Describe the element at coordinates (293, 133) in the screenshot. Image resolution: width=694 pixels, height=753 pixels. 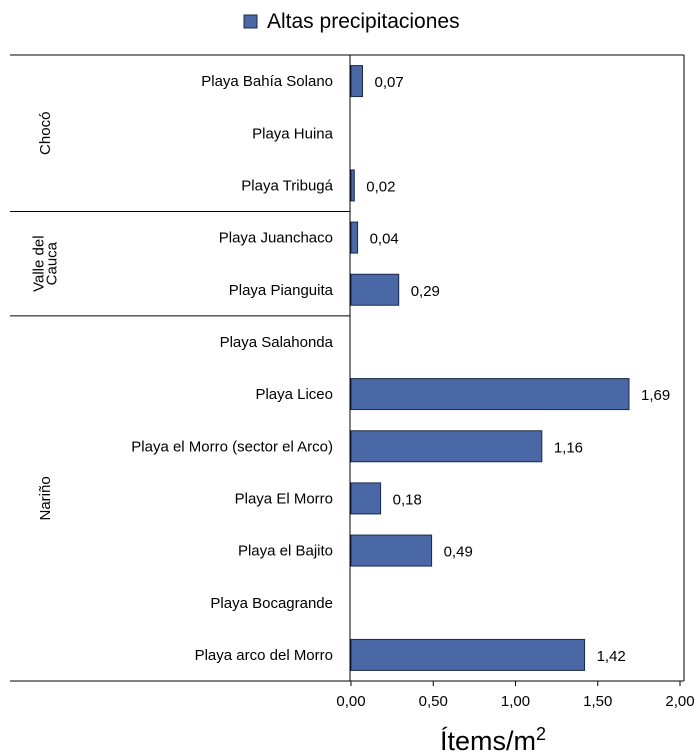
I see `category-label: Playa Huina` at that location.